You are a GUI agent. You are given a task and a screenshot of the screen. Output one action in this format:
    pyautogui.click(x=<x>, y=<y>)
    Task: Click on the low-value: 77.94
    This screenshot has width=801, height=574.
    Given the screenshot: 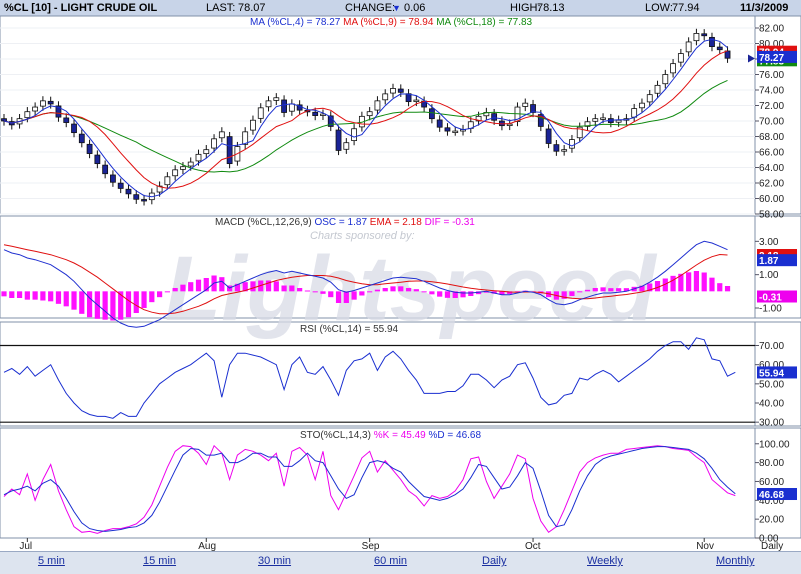 What is the action you would take?
    pyautogui.click(x=686, y=8)
    